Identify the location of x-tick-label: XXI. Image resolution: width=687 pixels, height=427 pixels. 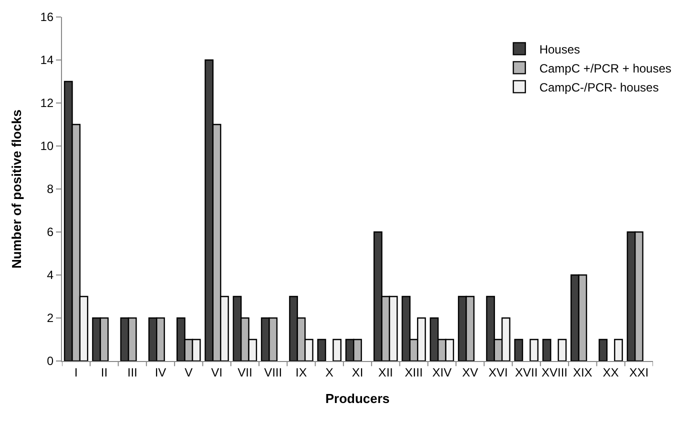
(639, 372).